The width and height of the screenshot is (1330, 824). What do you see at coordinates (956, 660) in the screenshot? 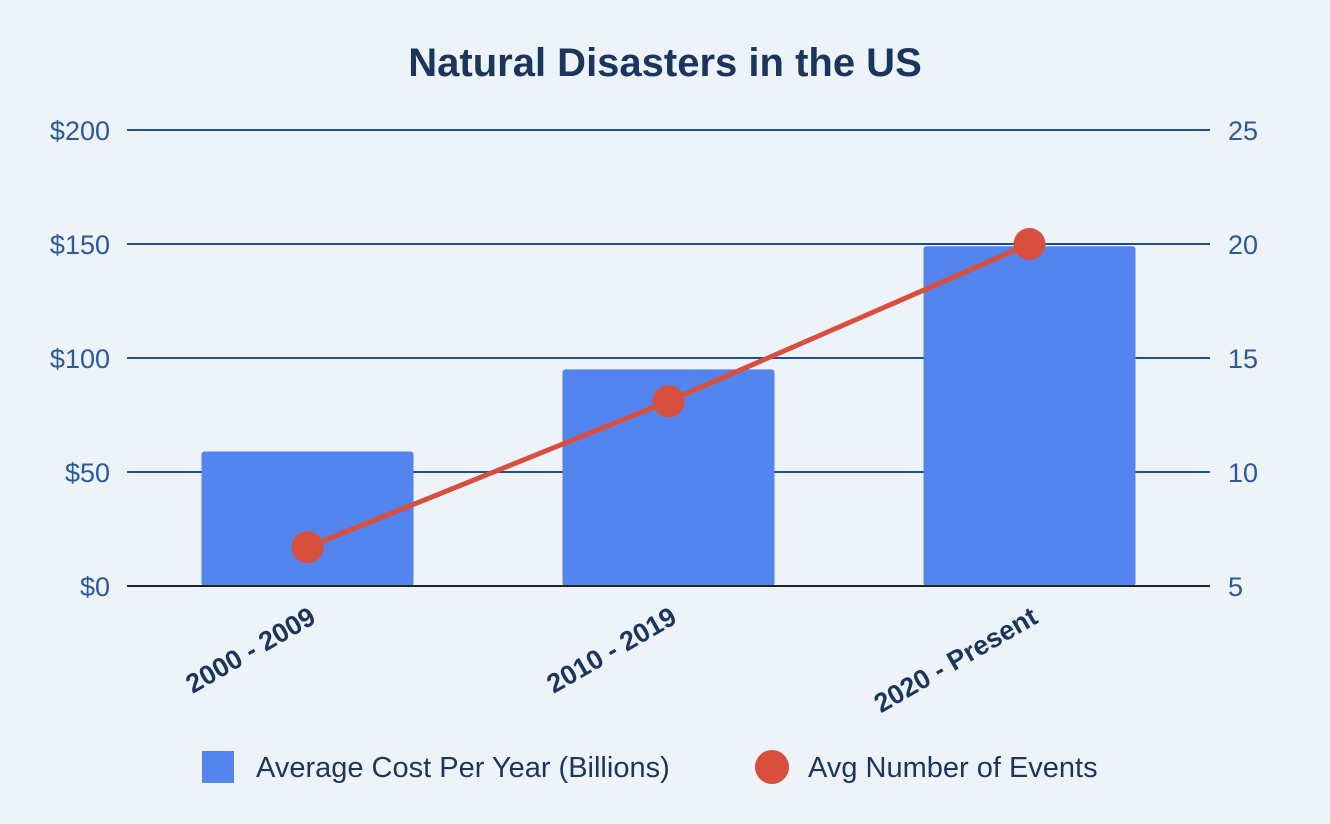
I see `category-label-3: 2020 - Present` at bounding box center [956, 660].